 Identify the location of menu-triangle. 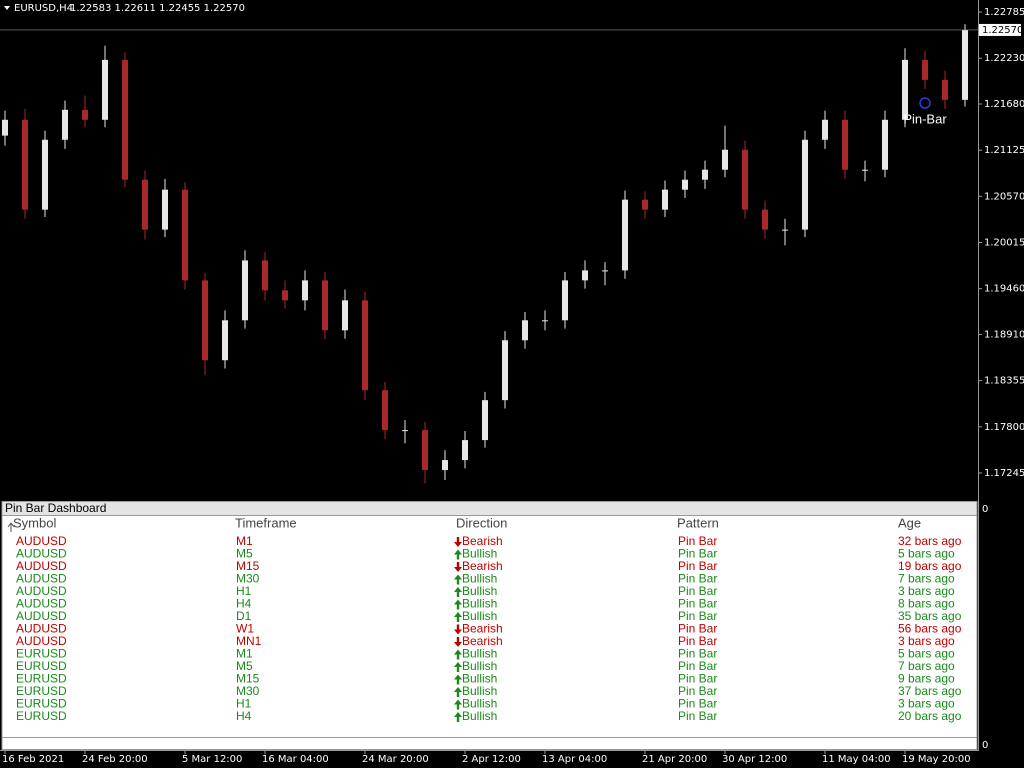
(7, 8).